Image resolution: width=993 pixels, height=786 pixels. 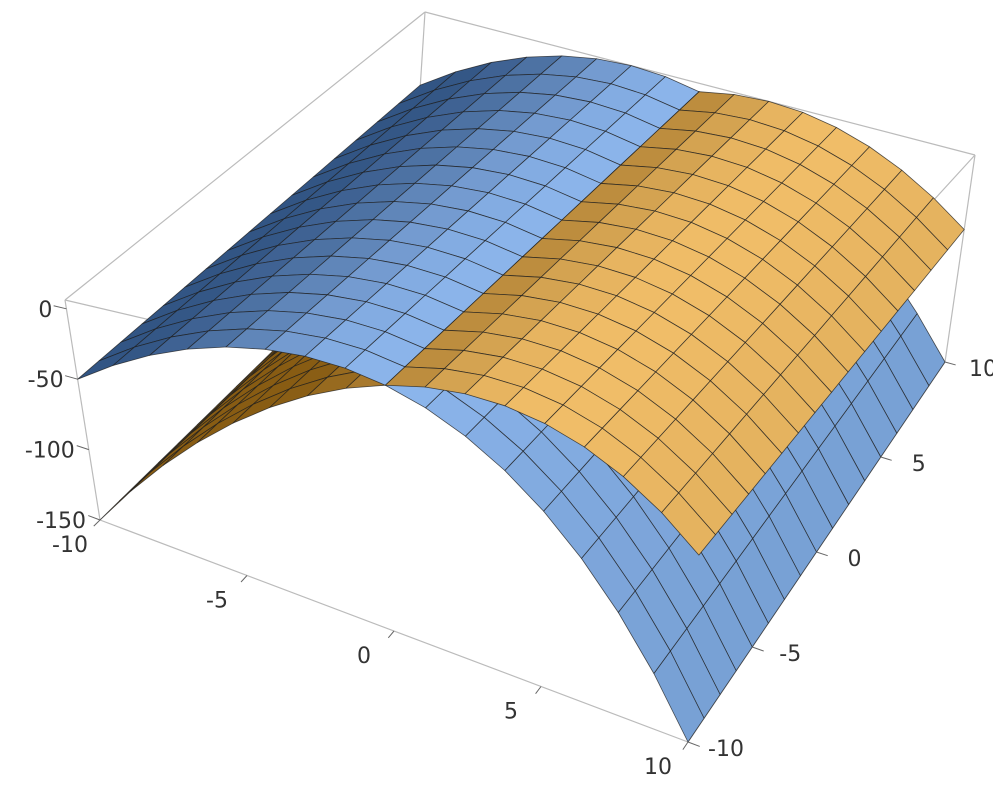 I want to click on y-tick-label: -10, so click(x=726, y=749).